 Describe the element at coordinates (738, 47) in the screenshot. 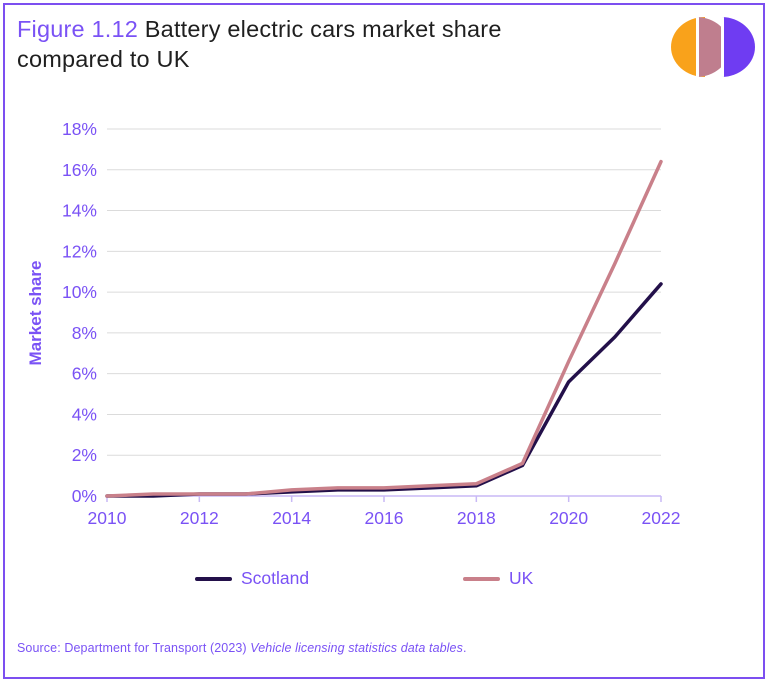

I see `logo-arc-purple` at that location.